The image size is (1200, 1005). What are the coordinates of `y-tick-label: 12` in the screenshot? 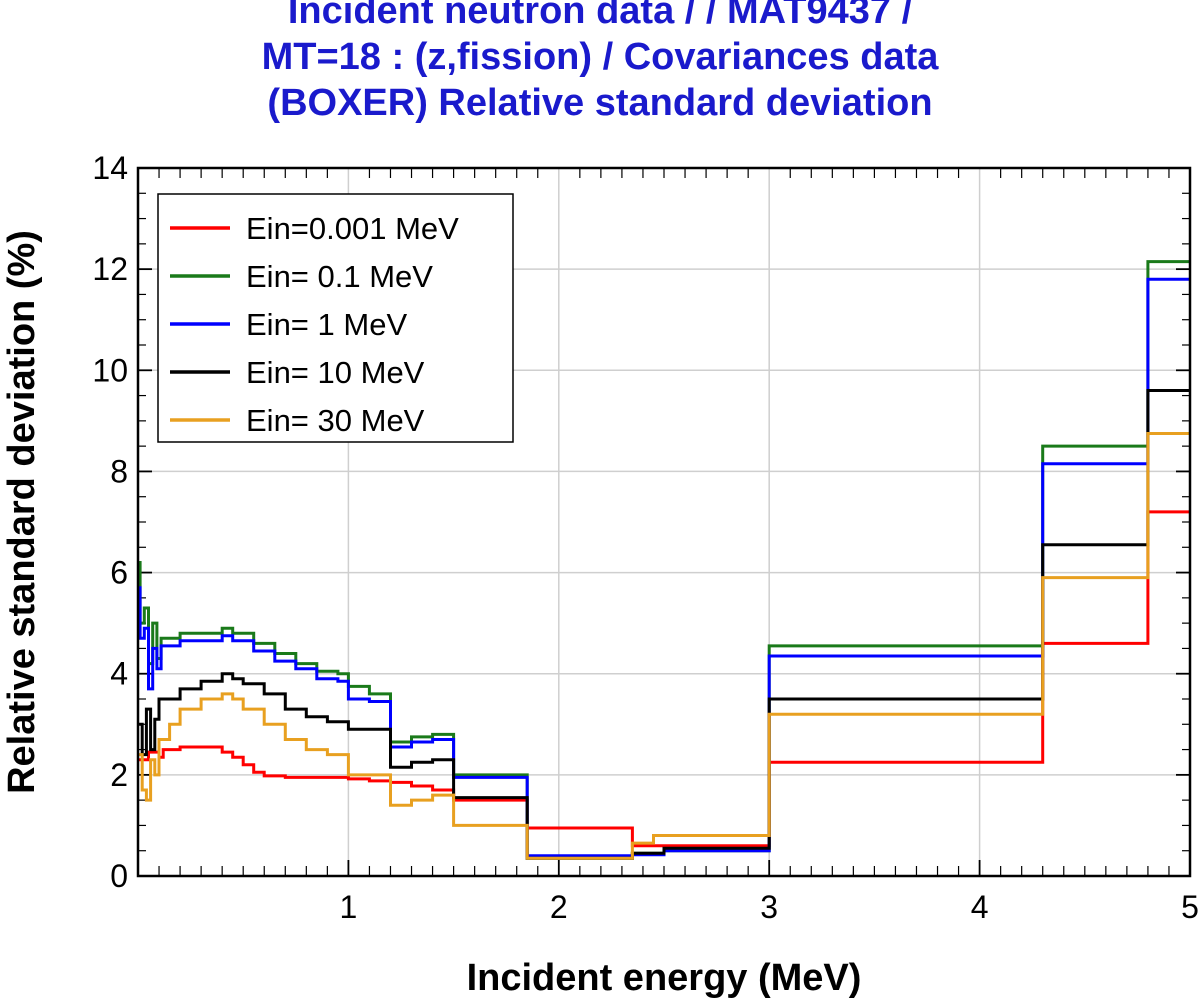 It's located at (110, 269).